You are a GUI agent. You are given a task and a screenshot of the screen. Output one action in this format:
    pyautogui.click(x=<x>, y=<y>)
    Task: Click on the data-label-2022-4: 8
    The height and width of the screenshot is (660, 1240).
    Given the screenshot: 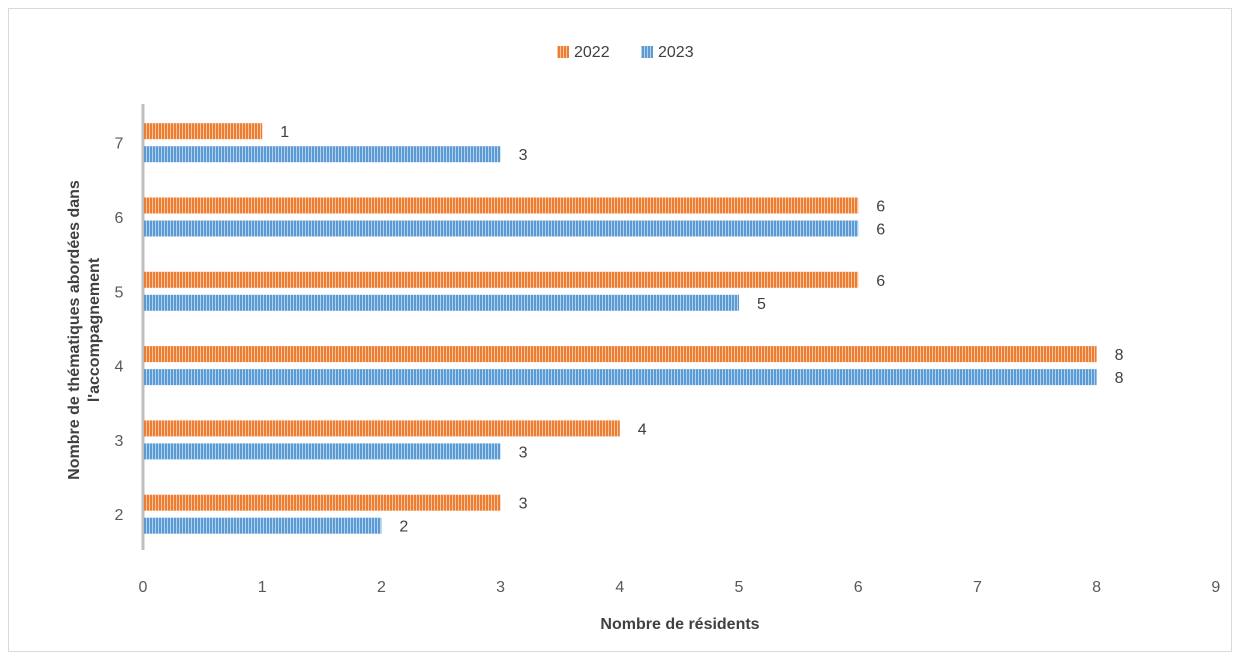 What is the action you would take?
    pyautogui.click(x=1119, y=355)
    